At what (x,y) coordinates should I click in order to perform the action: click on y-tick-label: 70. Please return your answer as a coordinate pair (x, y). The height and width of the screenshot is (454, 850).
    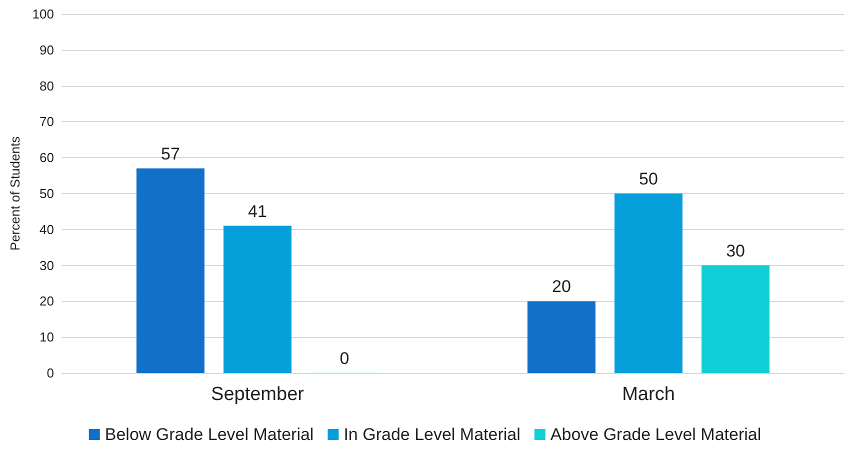
    Looking at the image, I should click on (47, 122).